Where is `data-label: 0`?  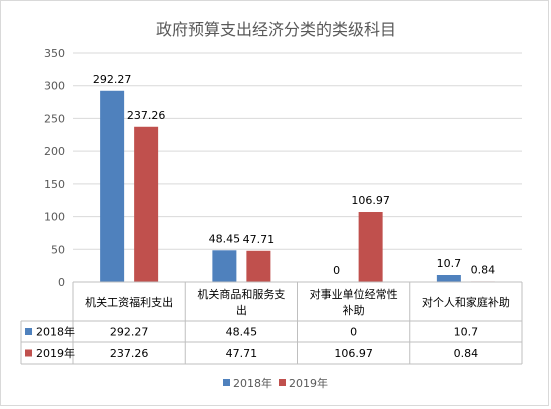 data-label: 0 is located at coordinates (336, 270).